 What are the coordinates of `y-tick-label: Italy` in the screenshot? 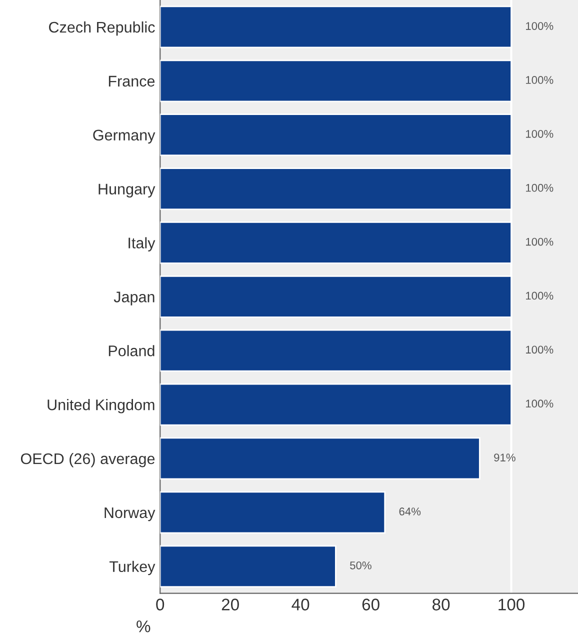 It's located at (142, 244).